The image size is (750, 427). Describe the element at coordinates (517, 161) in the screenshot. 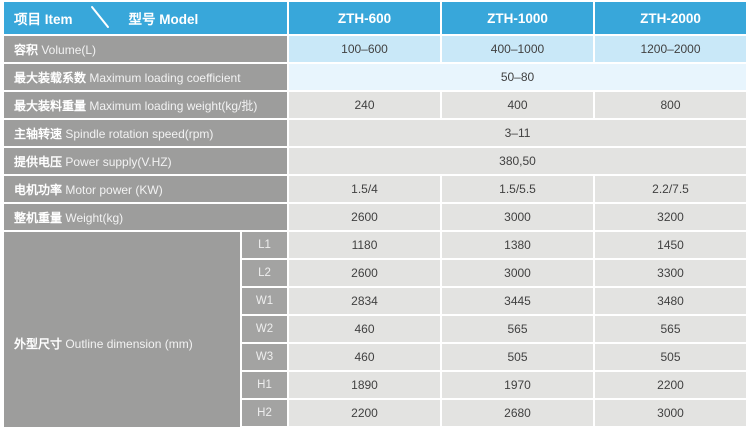

I see `value-cell-span: 380,50` at that location.